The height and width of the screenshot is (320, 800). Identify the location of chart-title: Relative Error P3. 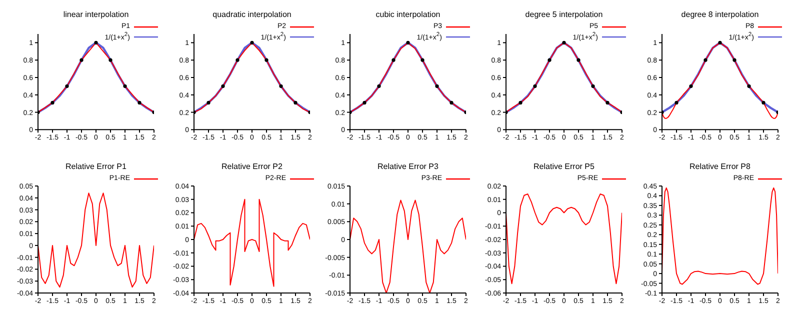
(408, 167).